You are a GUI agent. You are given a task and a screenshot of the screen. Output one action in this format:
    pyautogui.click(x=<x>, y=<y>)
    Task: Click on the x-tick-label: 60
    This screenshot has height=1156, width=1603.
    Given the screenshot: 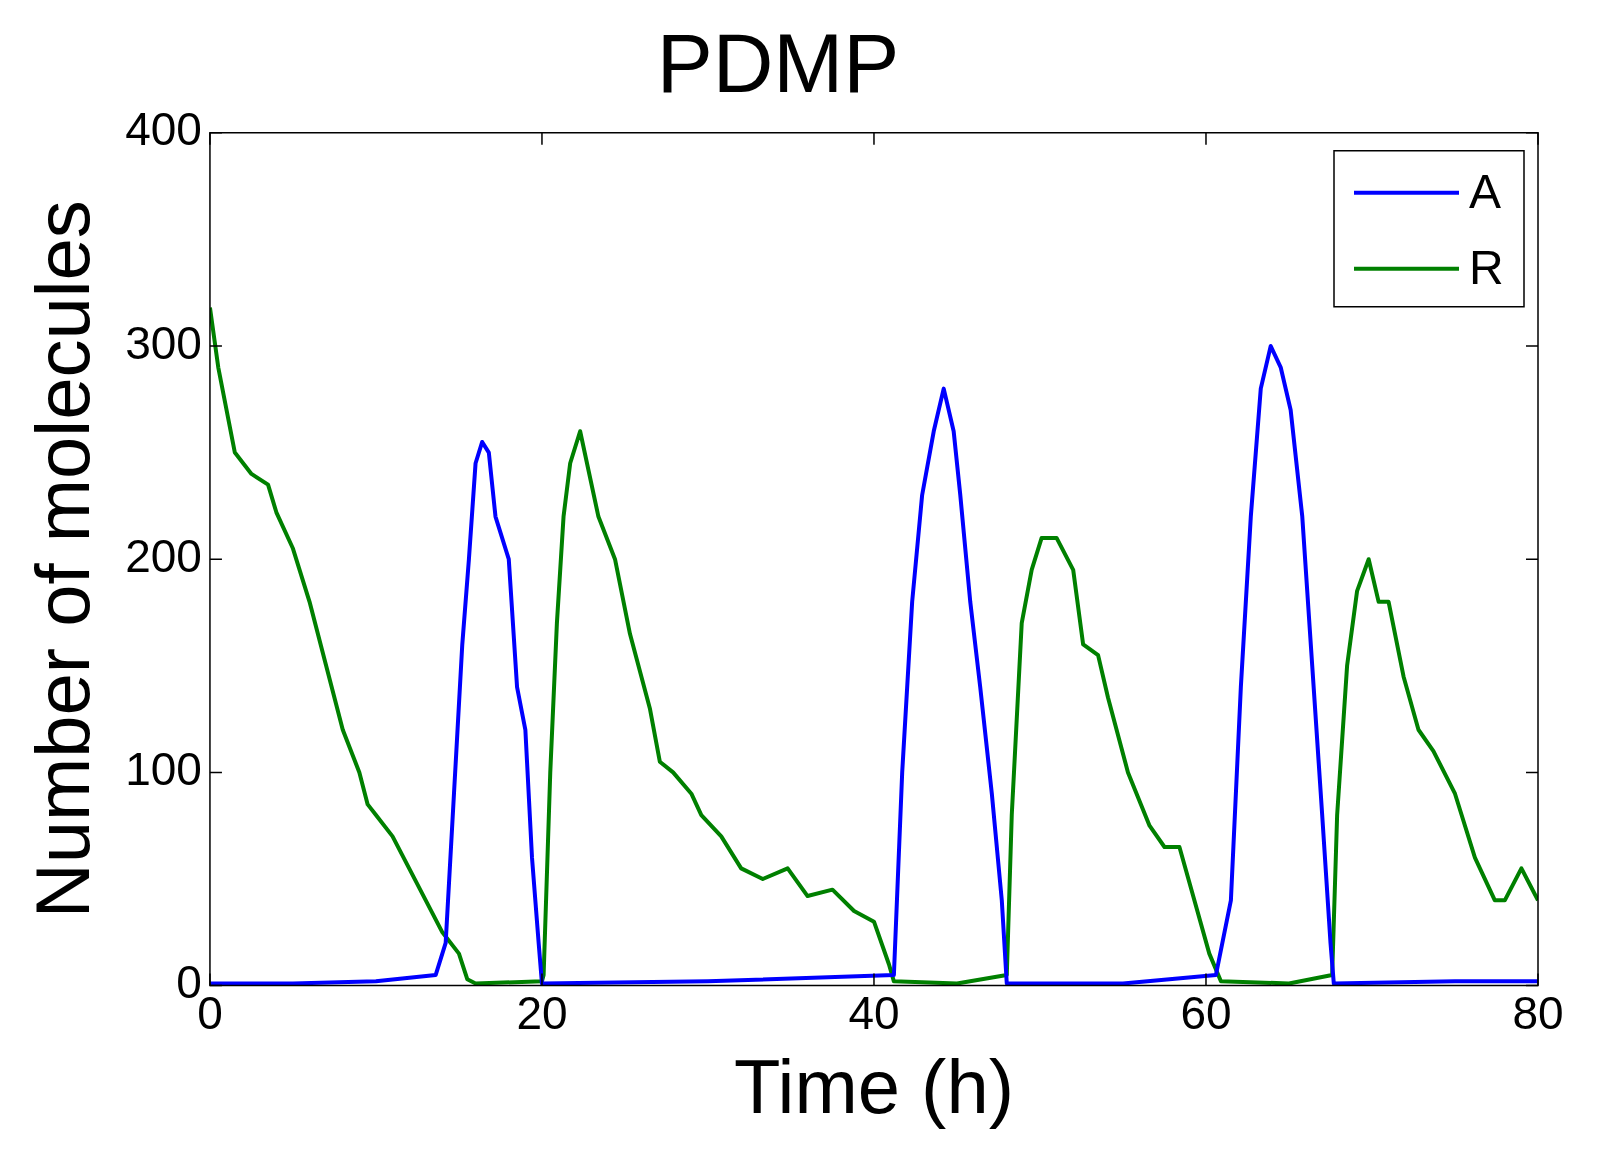 What is the action you would take?
    pyautogui.click(x=1206, y=1012)
    